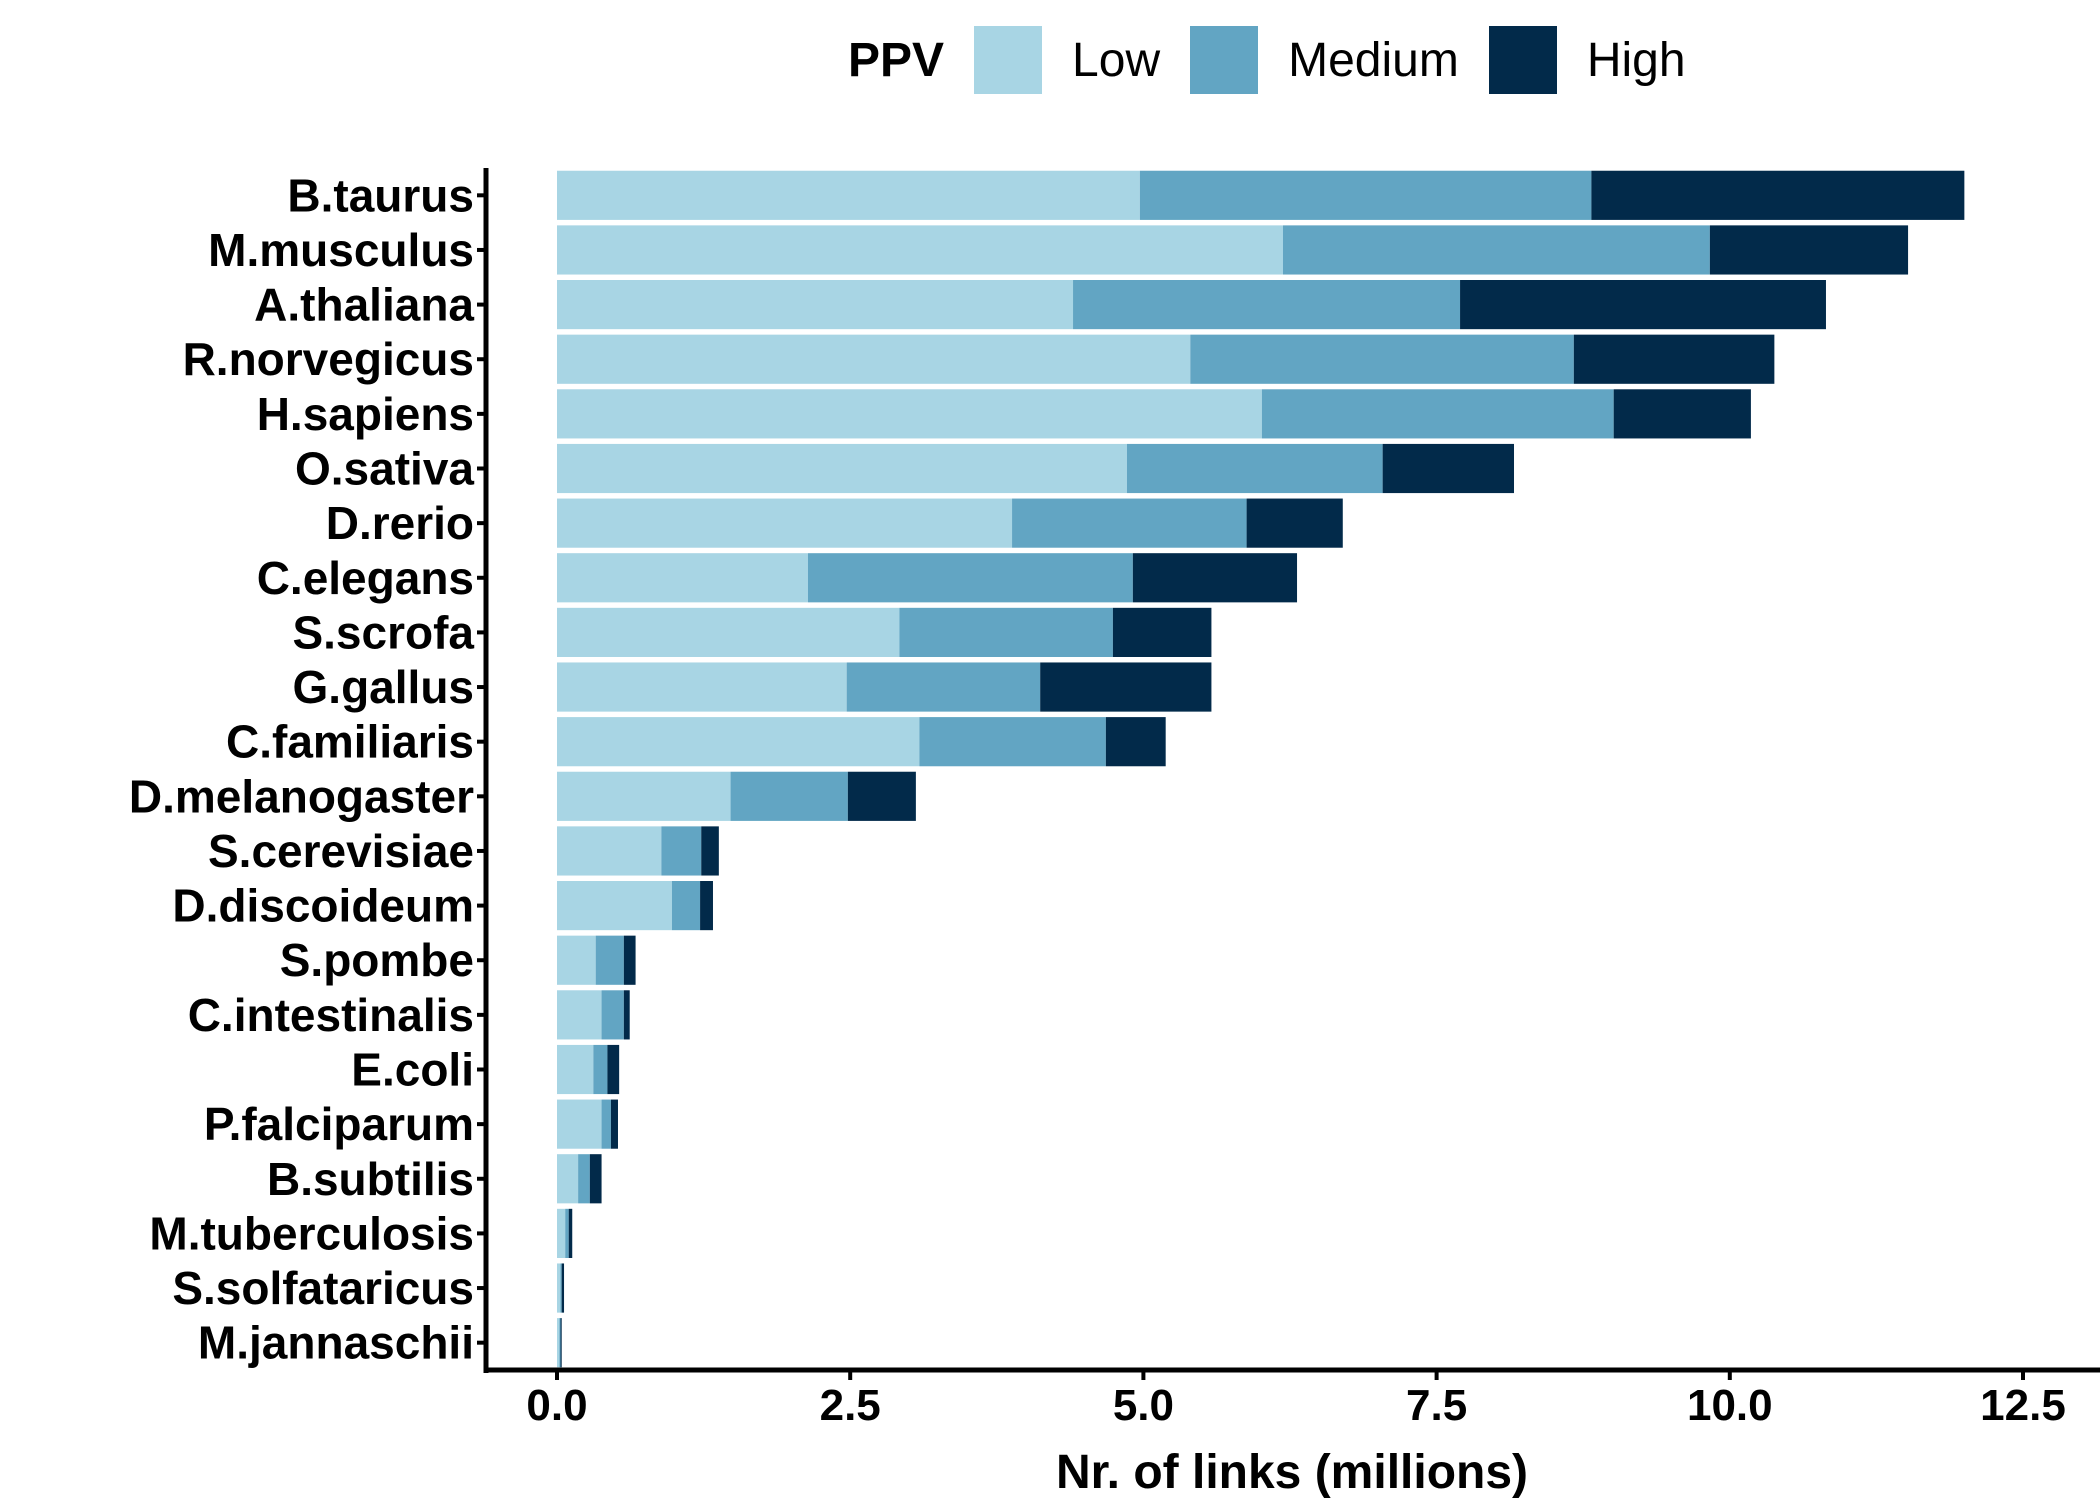 Image resolution: width=2100 pixels, height=1500 pixels. Describe the element at coordinates (370, 1179) in the screenshot. I see `y-tick-label: B.subtilis` at that location.